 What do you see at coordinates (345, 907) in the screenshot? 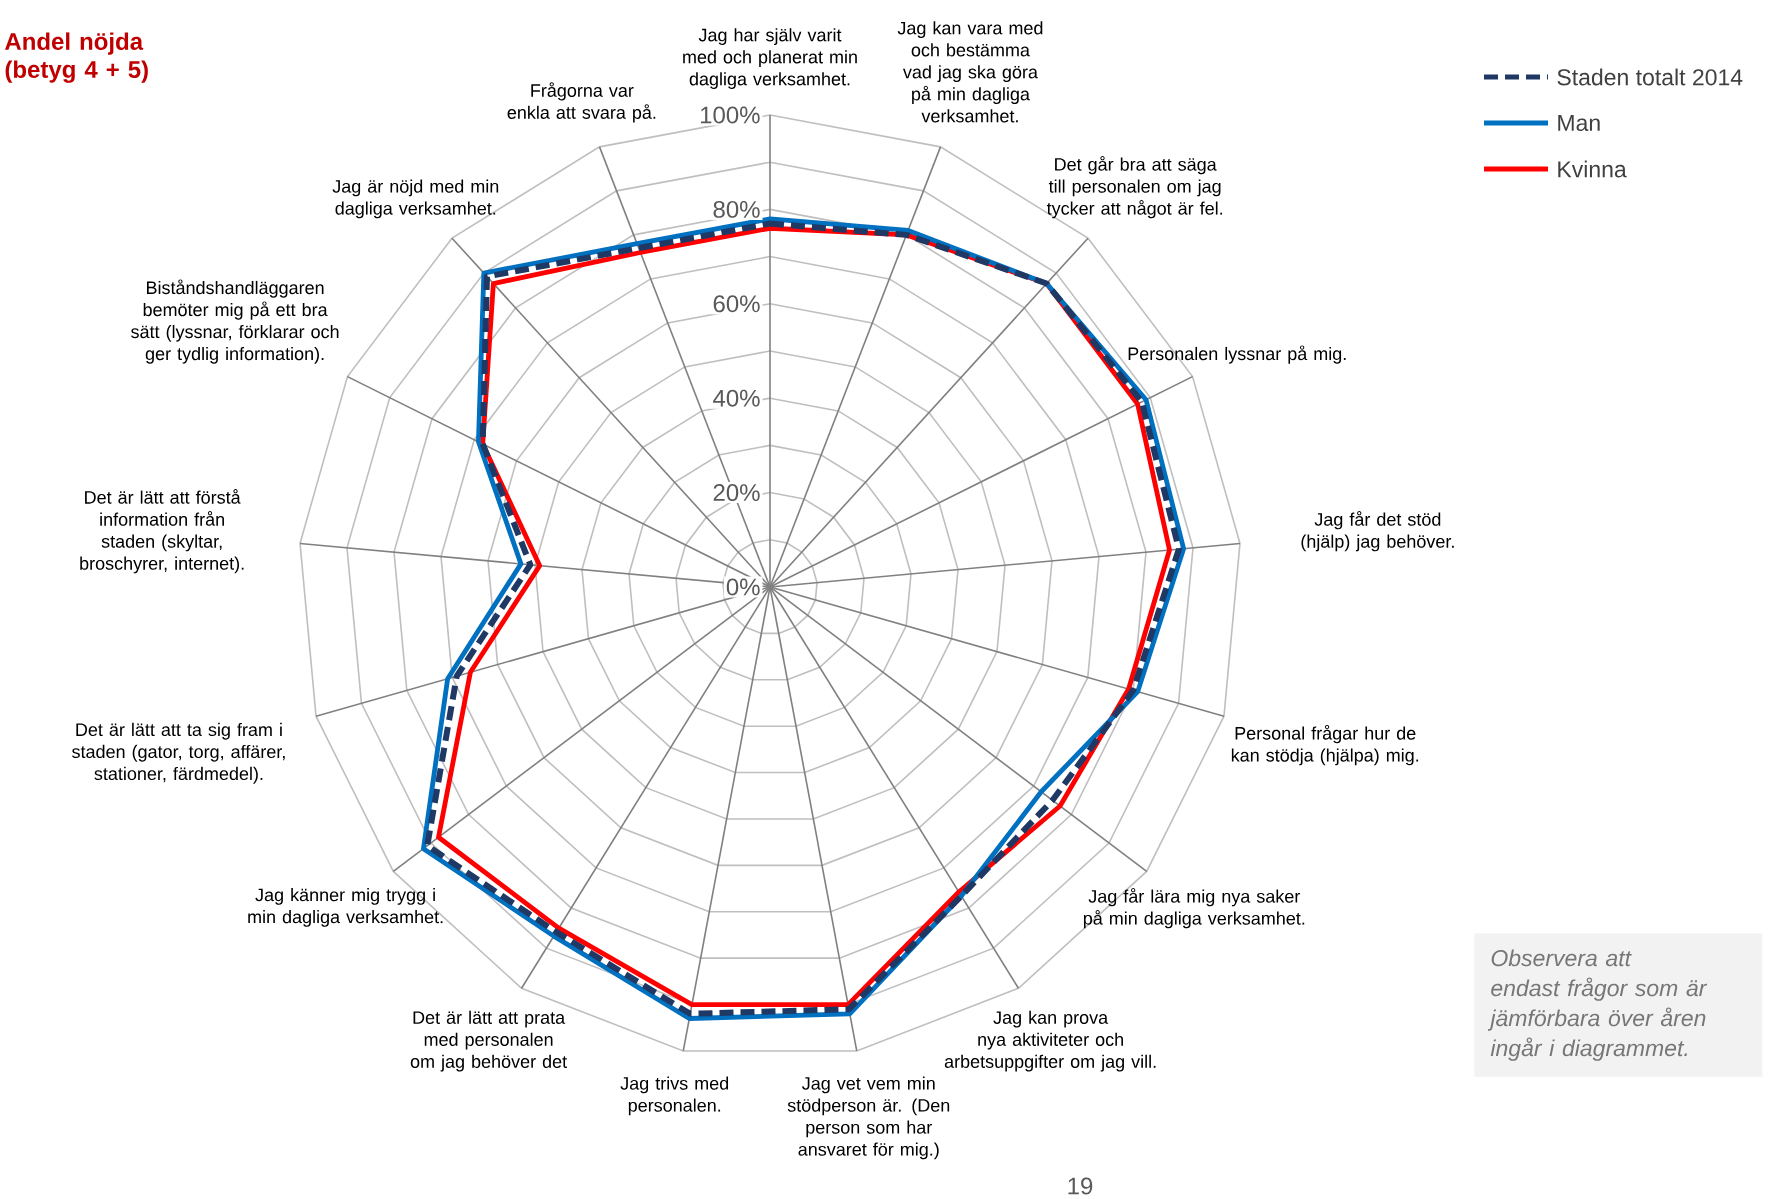
I see `spoke-label: Jag känner mig trygg i min dagliga verksamhet.` at bounding box center [345, 907].